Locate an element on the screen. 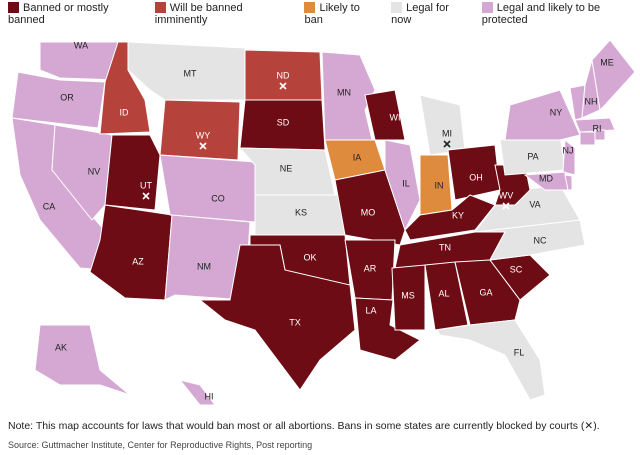  state-label: GA is located at coordinates (485, 292).